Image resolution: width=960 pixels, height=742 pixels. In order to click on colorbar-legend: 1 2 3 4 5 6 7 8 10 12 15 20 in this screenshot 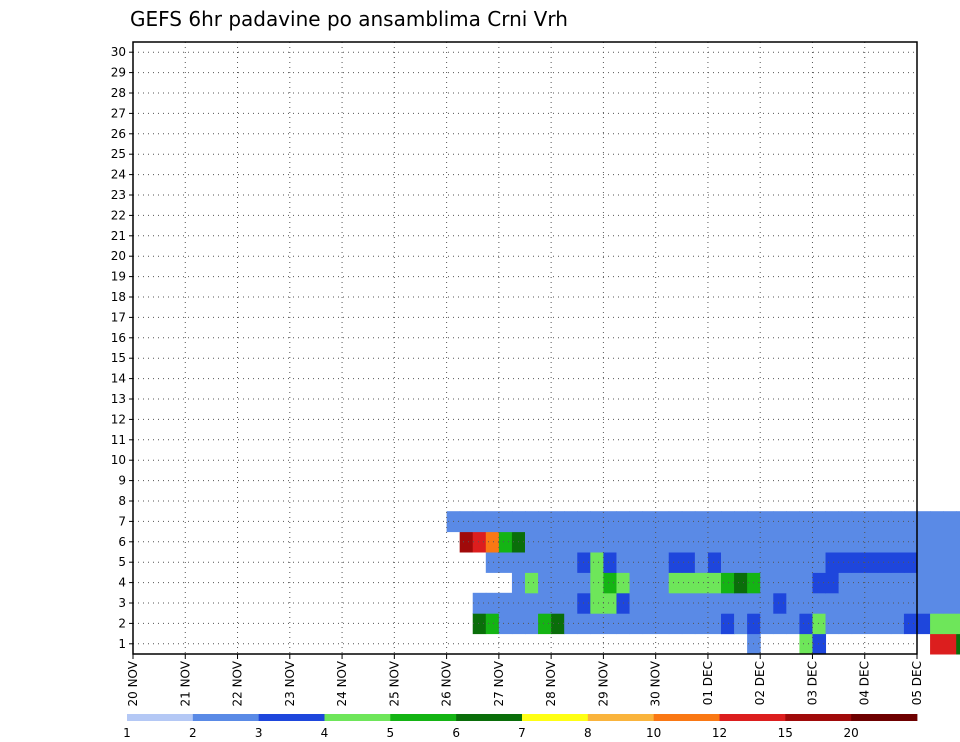, I will do `click(520, 727)`.